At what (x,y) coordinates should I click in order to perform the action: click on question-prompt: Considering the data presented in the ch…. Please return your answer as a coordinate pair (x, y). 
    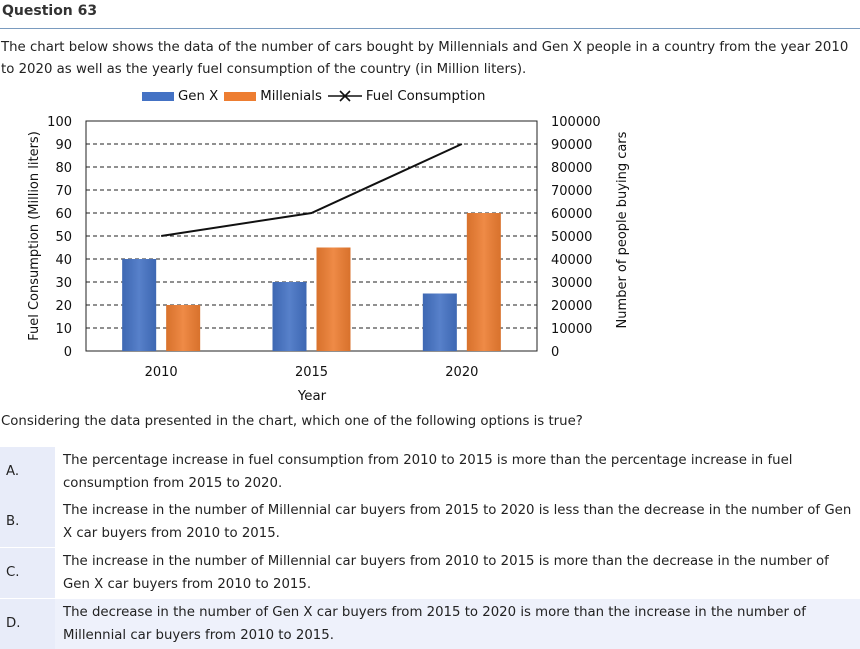
    Looking at the image, I should click on (292, 421).